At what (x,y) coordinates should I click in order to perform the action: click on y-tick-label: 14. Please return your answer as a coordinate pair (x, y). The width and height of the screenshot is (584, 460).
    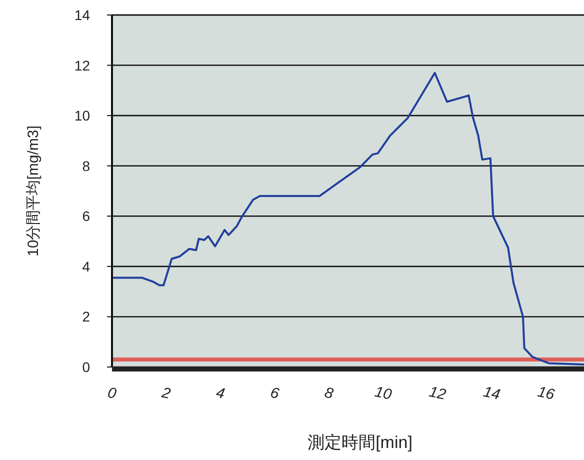
    Looking at the image, I should click on (82, 15).